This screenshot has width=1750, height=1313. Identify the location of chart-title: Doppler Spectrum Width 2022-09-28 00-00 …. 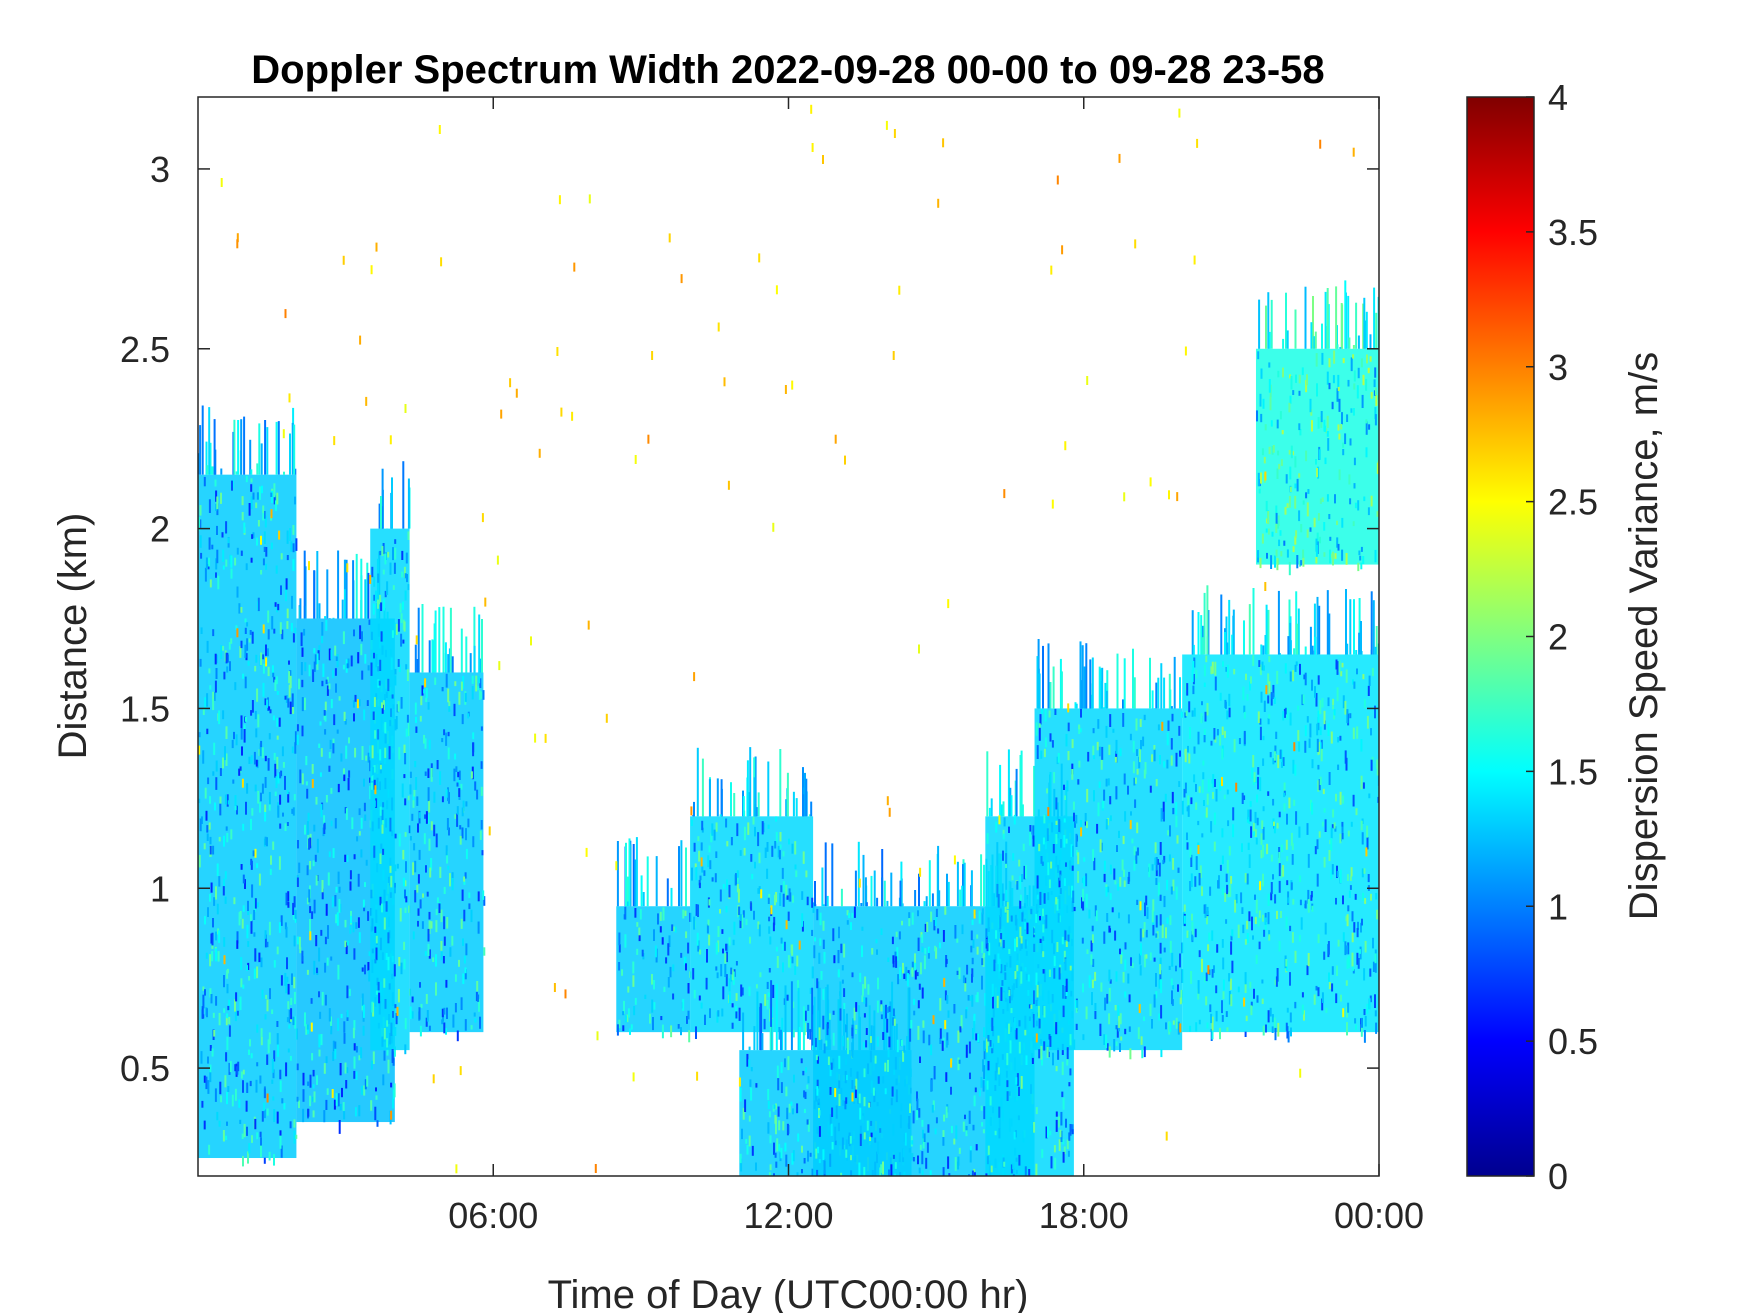
(787, 70).